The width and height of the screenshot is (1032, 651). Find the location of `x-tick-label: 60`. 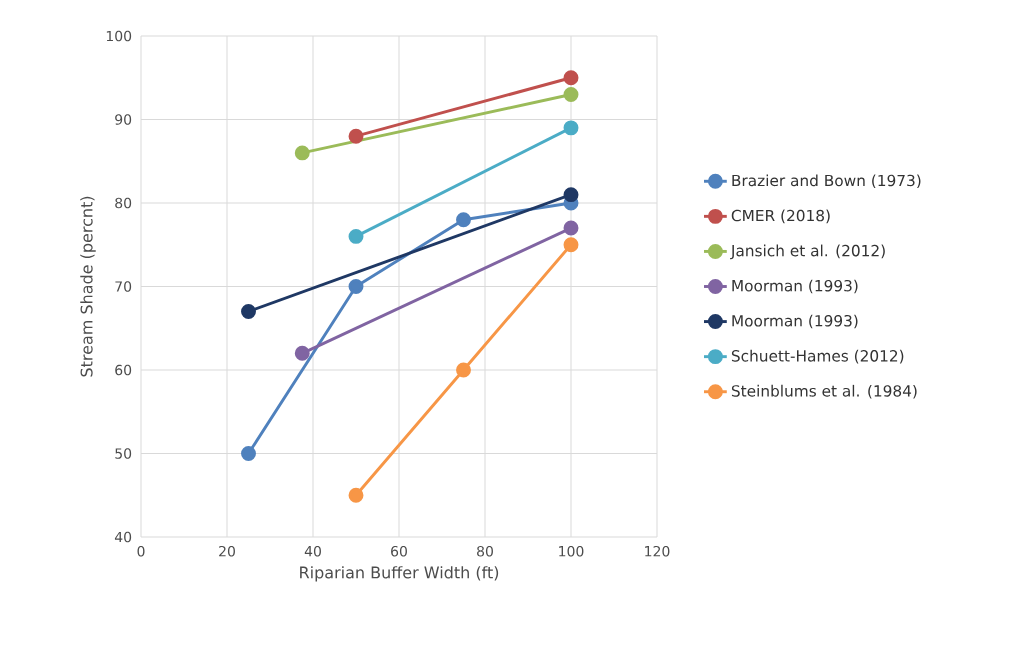

x-tick-label: 60 is located at coordinates (399, 551).